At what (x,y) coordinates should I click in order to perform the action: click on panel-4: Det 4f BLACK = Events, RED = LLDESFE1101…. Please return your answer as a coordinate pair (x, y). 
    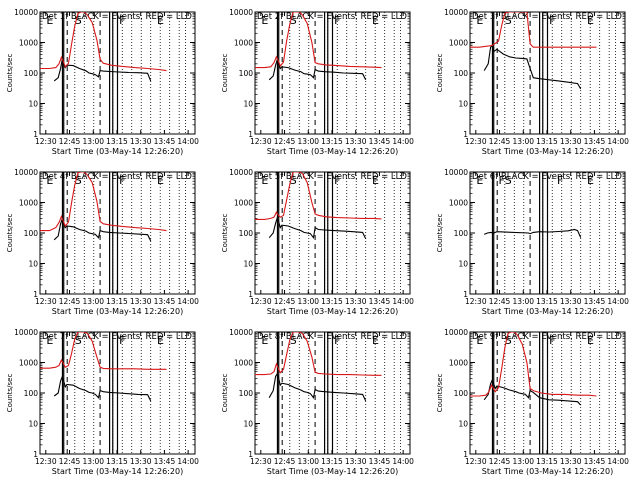
    Looking at the image, I should click on (102, 242).